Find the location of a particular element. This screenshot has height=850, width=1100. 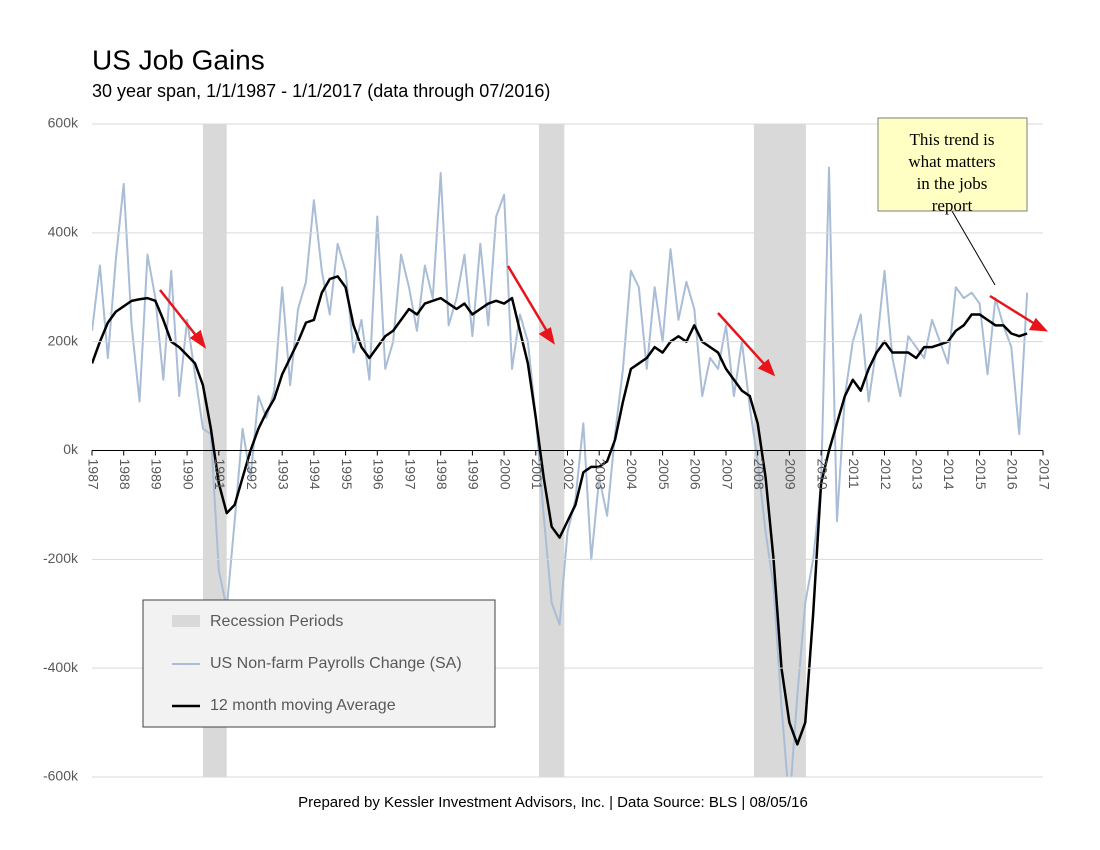

y-tick-label: -600k is located at coordinates (61, 776).